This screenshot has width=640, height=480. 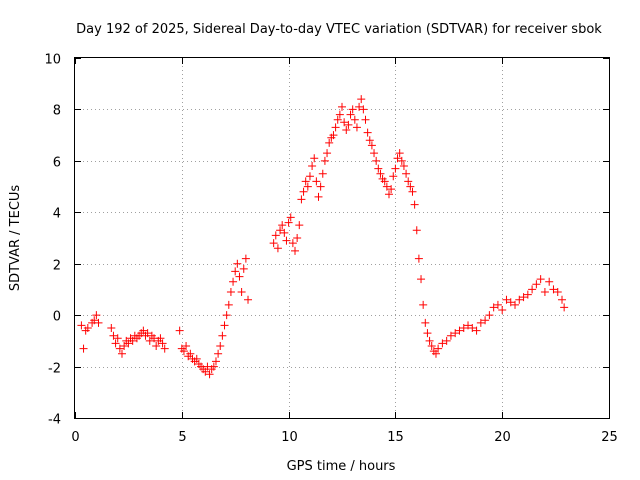 I want to click on y-tick-label: -4, so click(x=54, y=420).